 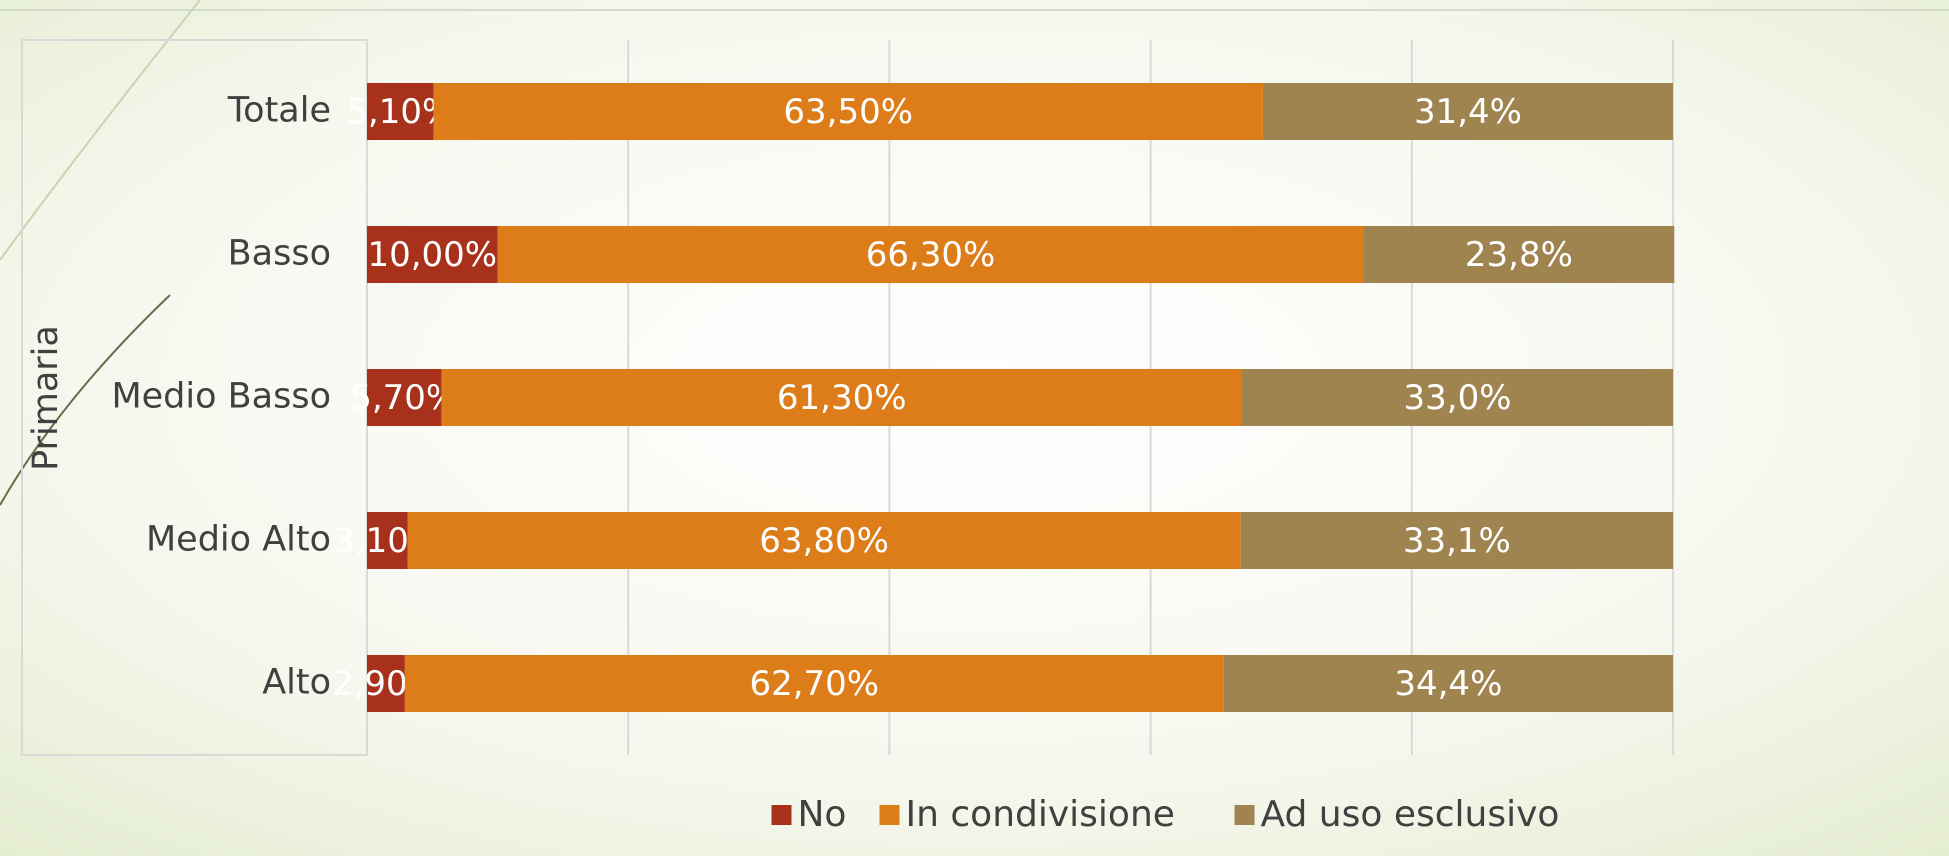 I want to click on data-label: 63,80%, so click(x=824, y=541).